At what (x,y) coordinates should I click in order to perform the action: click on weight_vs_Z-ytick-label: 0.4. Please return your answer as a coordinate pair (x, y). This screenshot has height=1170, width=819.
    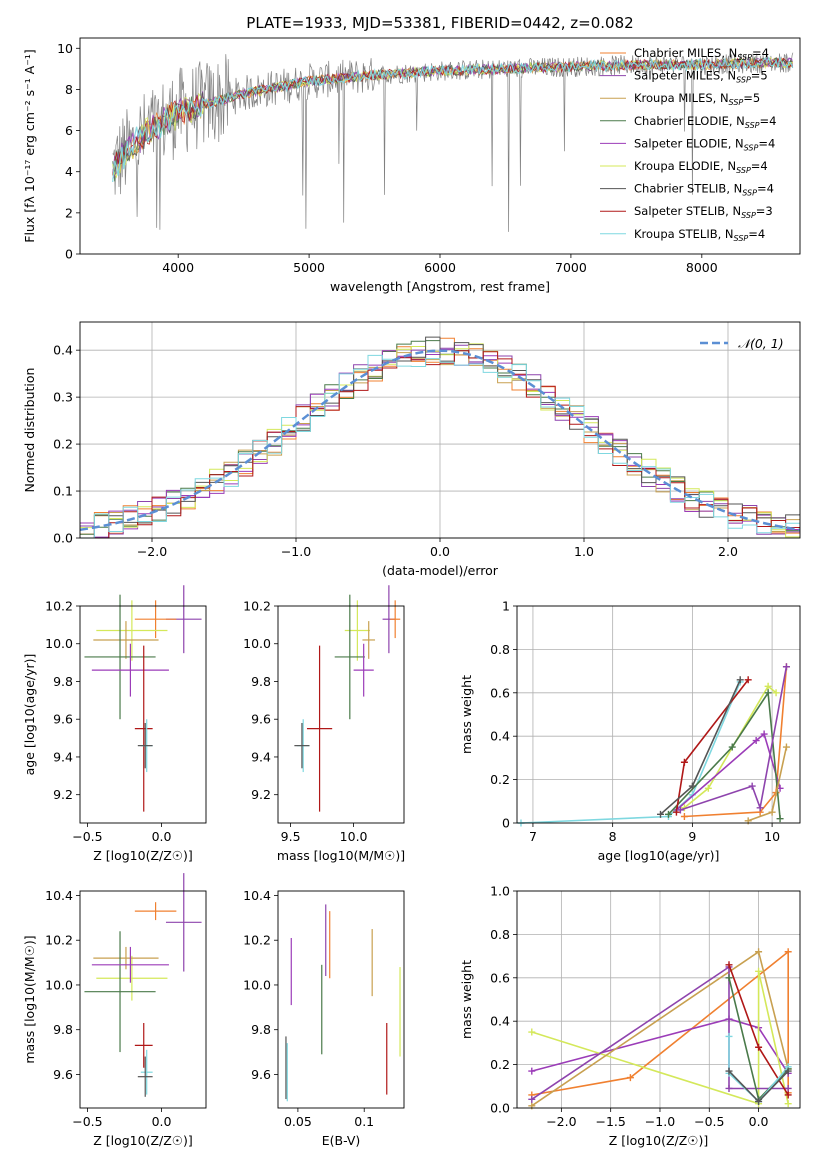
    Looking at the image, I should click on (500, 1021).